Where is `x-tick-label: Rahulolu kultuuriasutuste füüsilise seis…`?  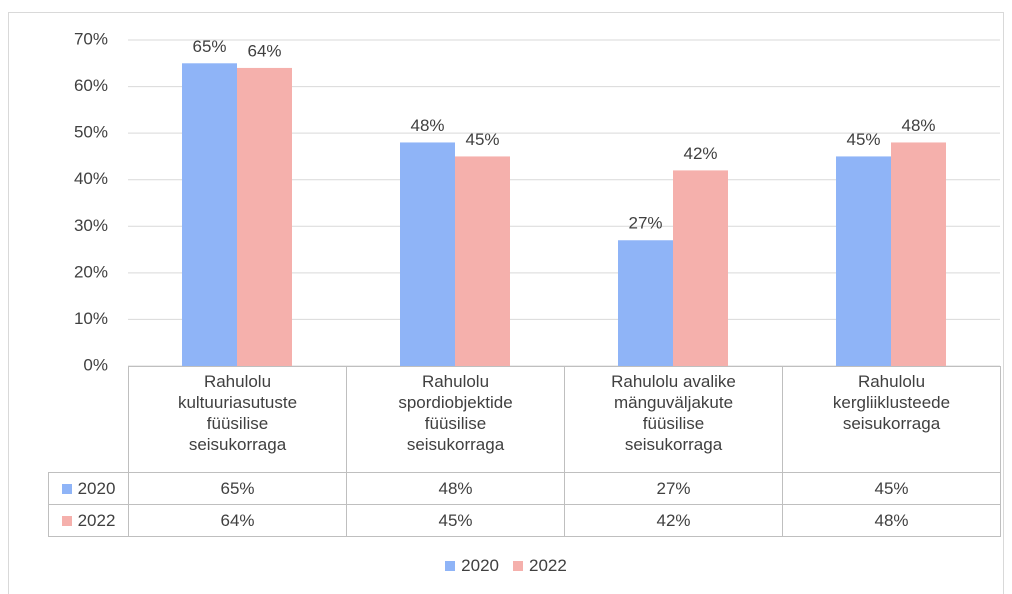 x-tick-label: Rahulolu kultuuriasutuste füüsilise seis… is located at coordinates (237, 419).